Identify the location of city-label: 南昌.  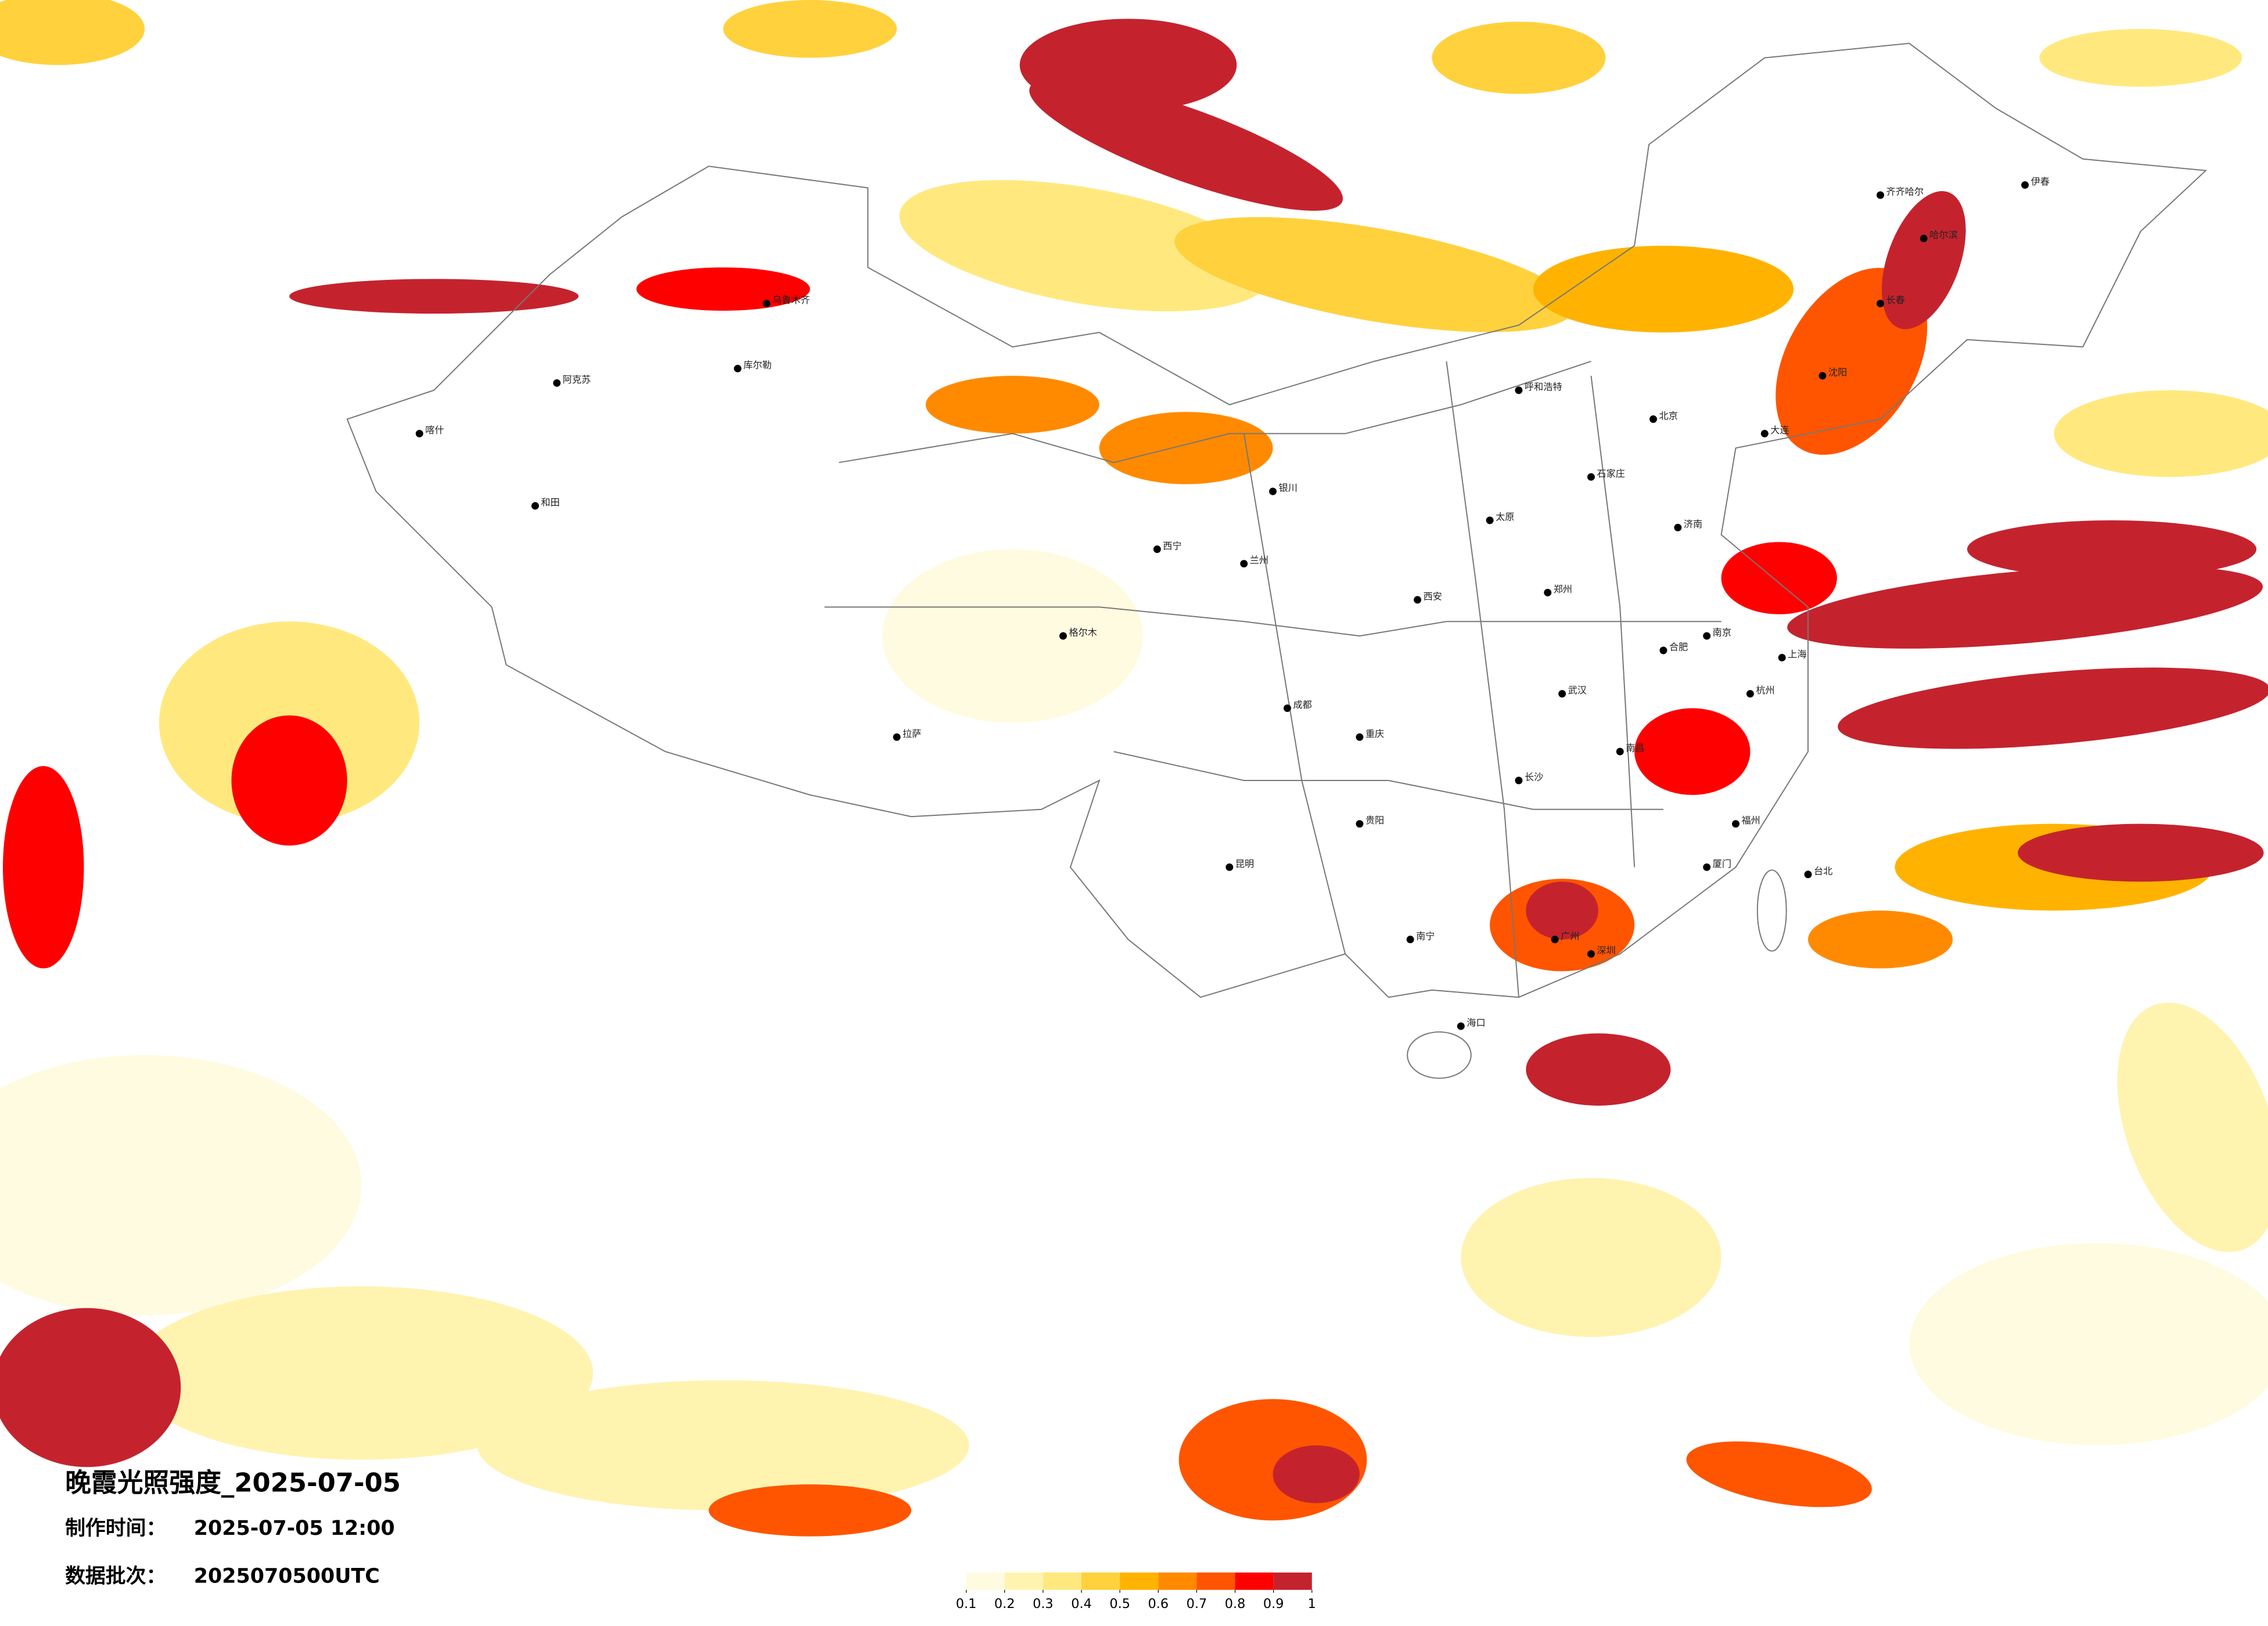
(1635, 748).